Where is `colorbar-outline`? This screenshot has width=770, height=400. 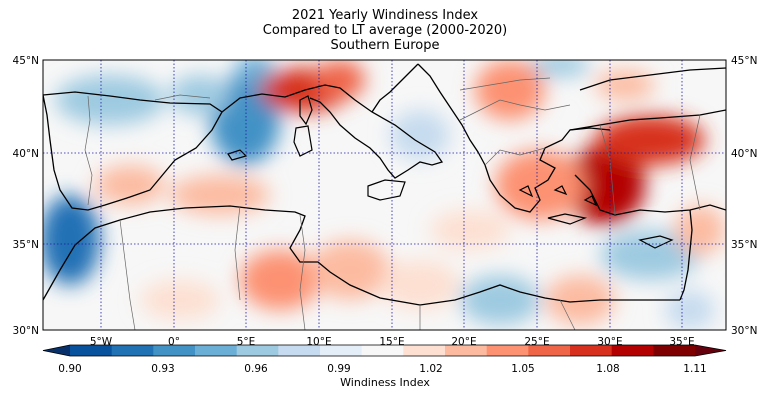 colorbar-outline is located at coordinates (384, 350).